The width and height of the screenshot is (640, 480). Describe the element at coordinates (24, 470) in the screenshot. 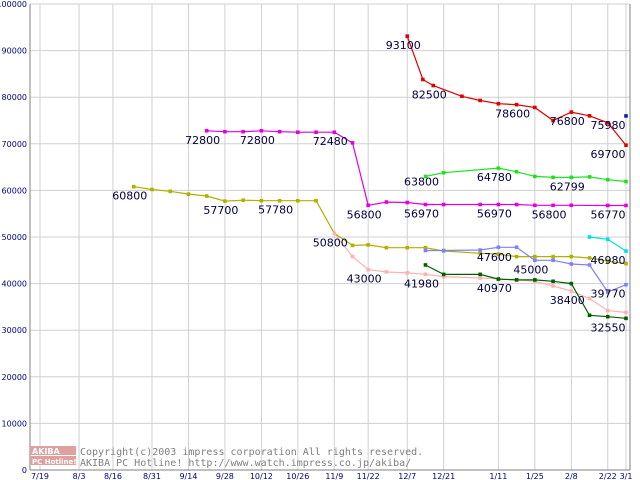

I see `y-tick-label: 0` at that location.